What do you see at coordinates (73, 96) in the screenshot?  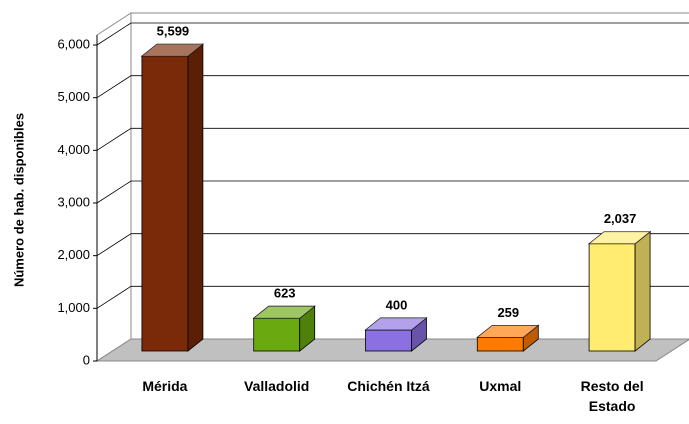 I see `y-tick-label: 5,000` at bounding box center [73, 96].